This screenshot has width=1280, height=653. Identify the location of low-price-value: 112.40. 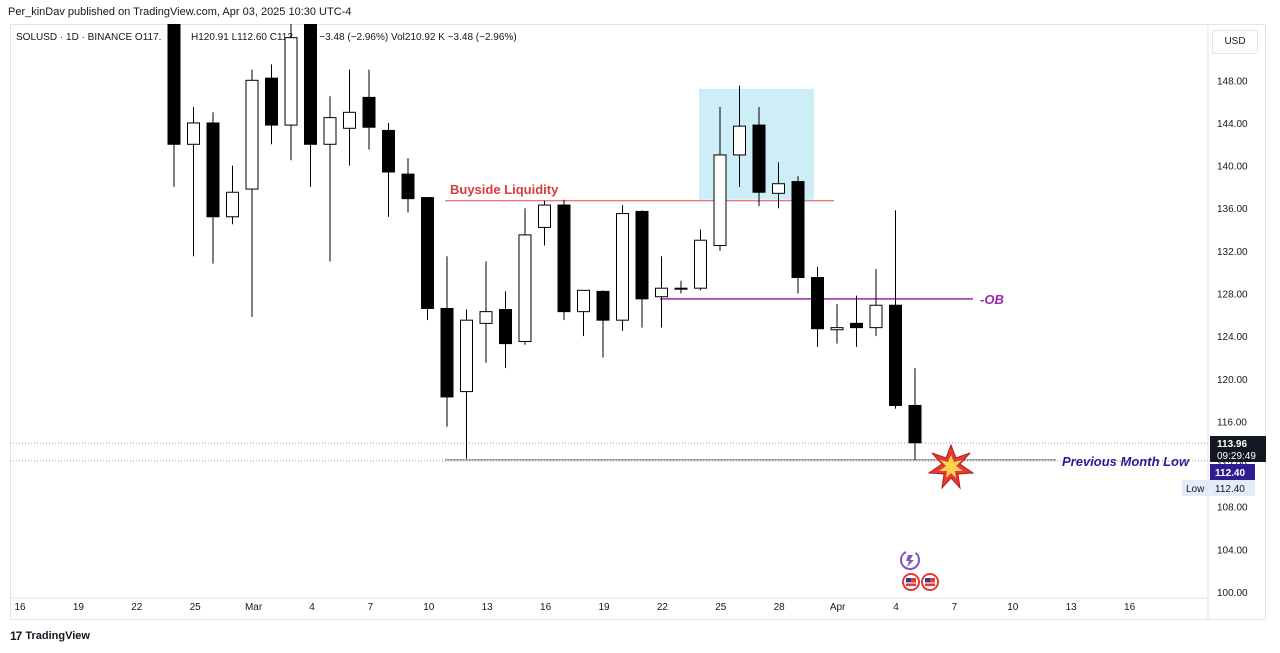
(1230, 489).